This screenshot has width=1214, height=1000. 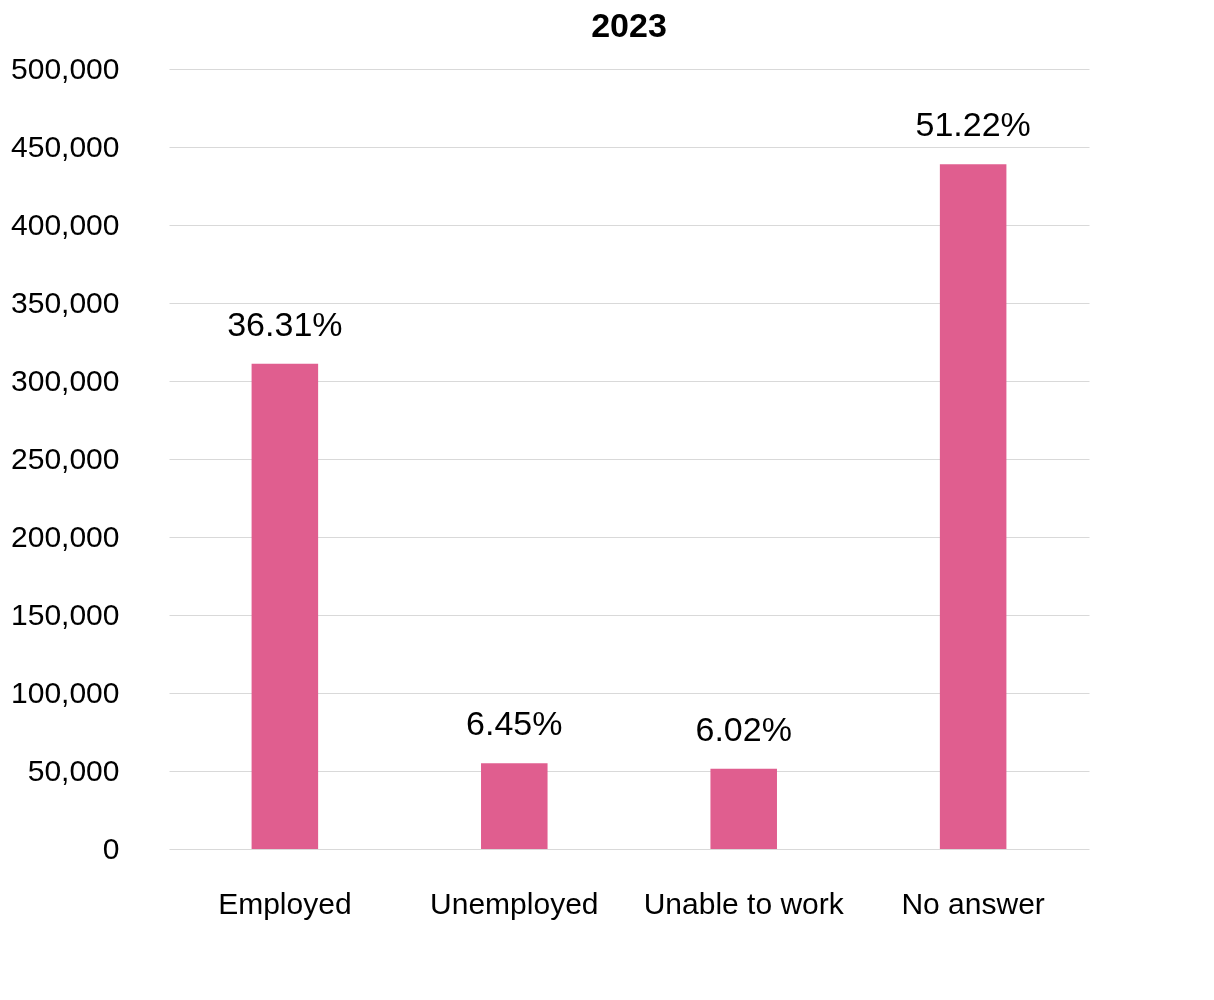 I want to click on y-tick-label: 400,000, so click(x=65, y=224).